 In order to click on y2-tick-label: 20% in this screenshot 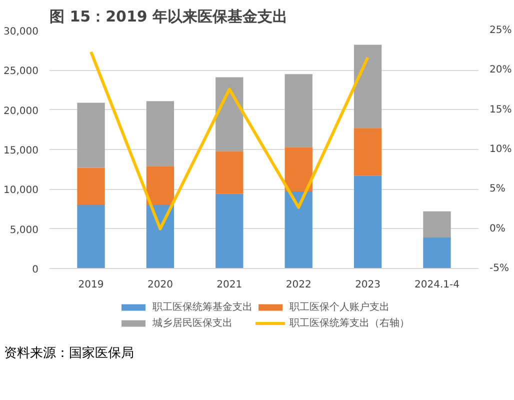, I will do `click(501, 70)`.